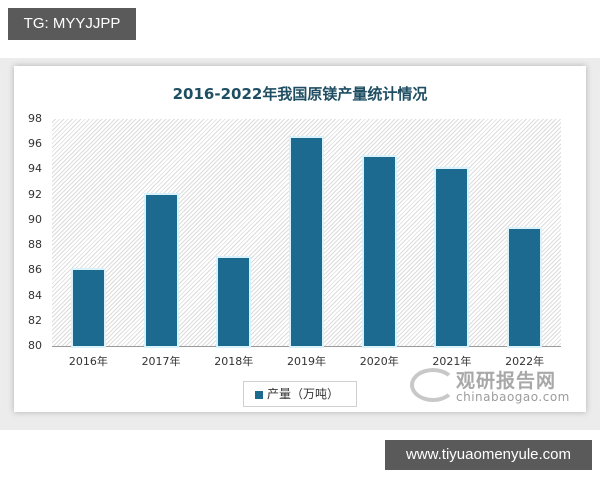 This screenshot has height=480, width=600. What do you see at coordinates (35, 270) in the screenshot?
I see `y-tick-label: 86` at bounding box center [35, 270].